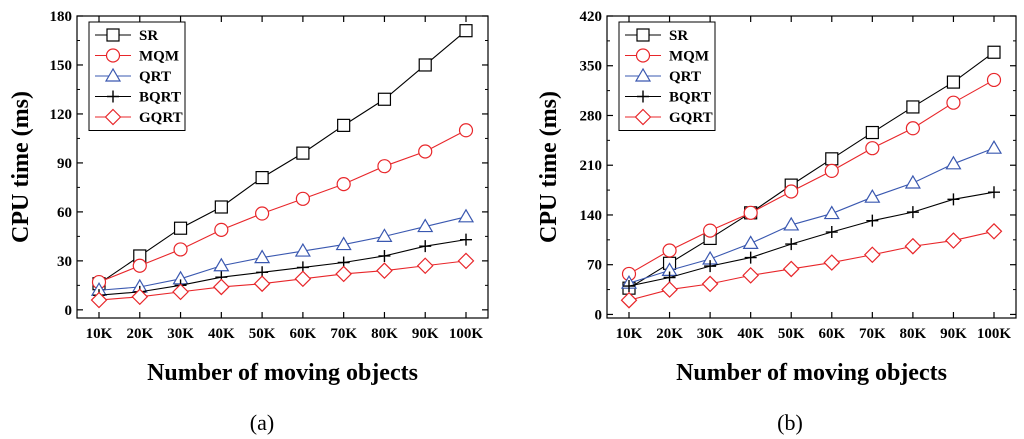  What do you see at coordinates (61, 17) in the screenshot?
I see `y-tick-label: 180` at bounding box center [61, 17].